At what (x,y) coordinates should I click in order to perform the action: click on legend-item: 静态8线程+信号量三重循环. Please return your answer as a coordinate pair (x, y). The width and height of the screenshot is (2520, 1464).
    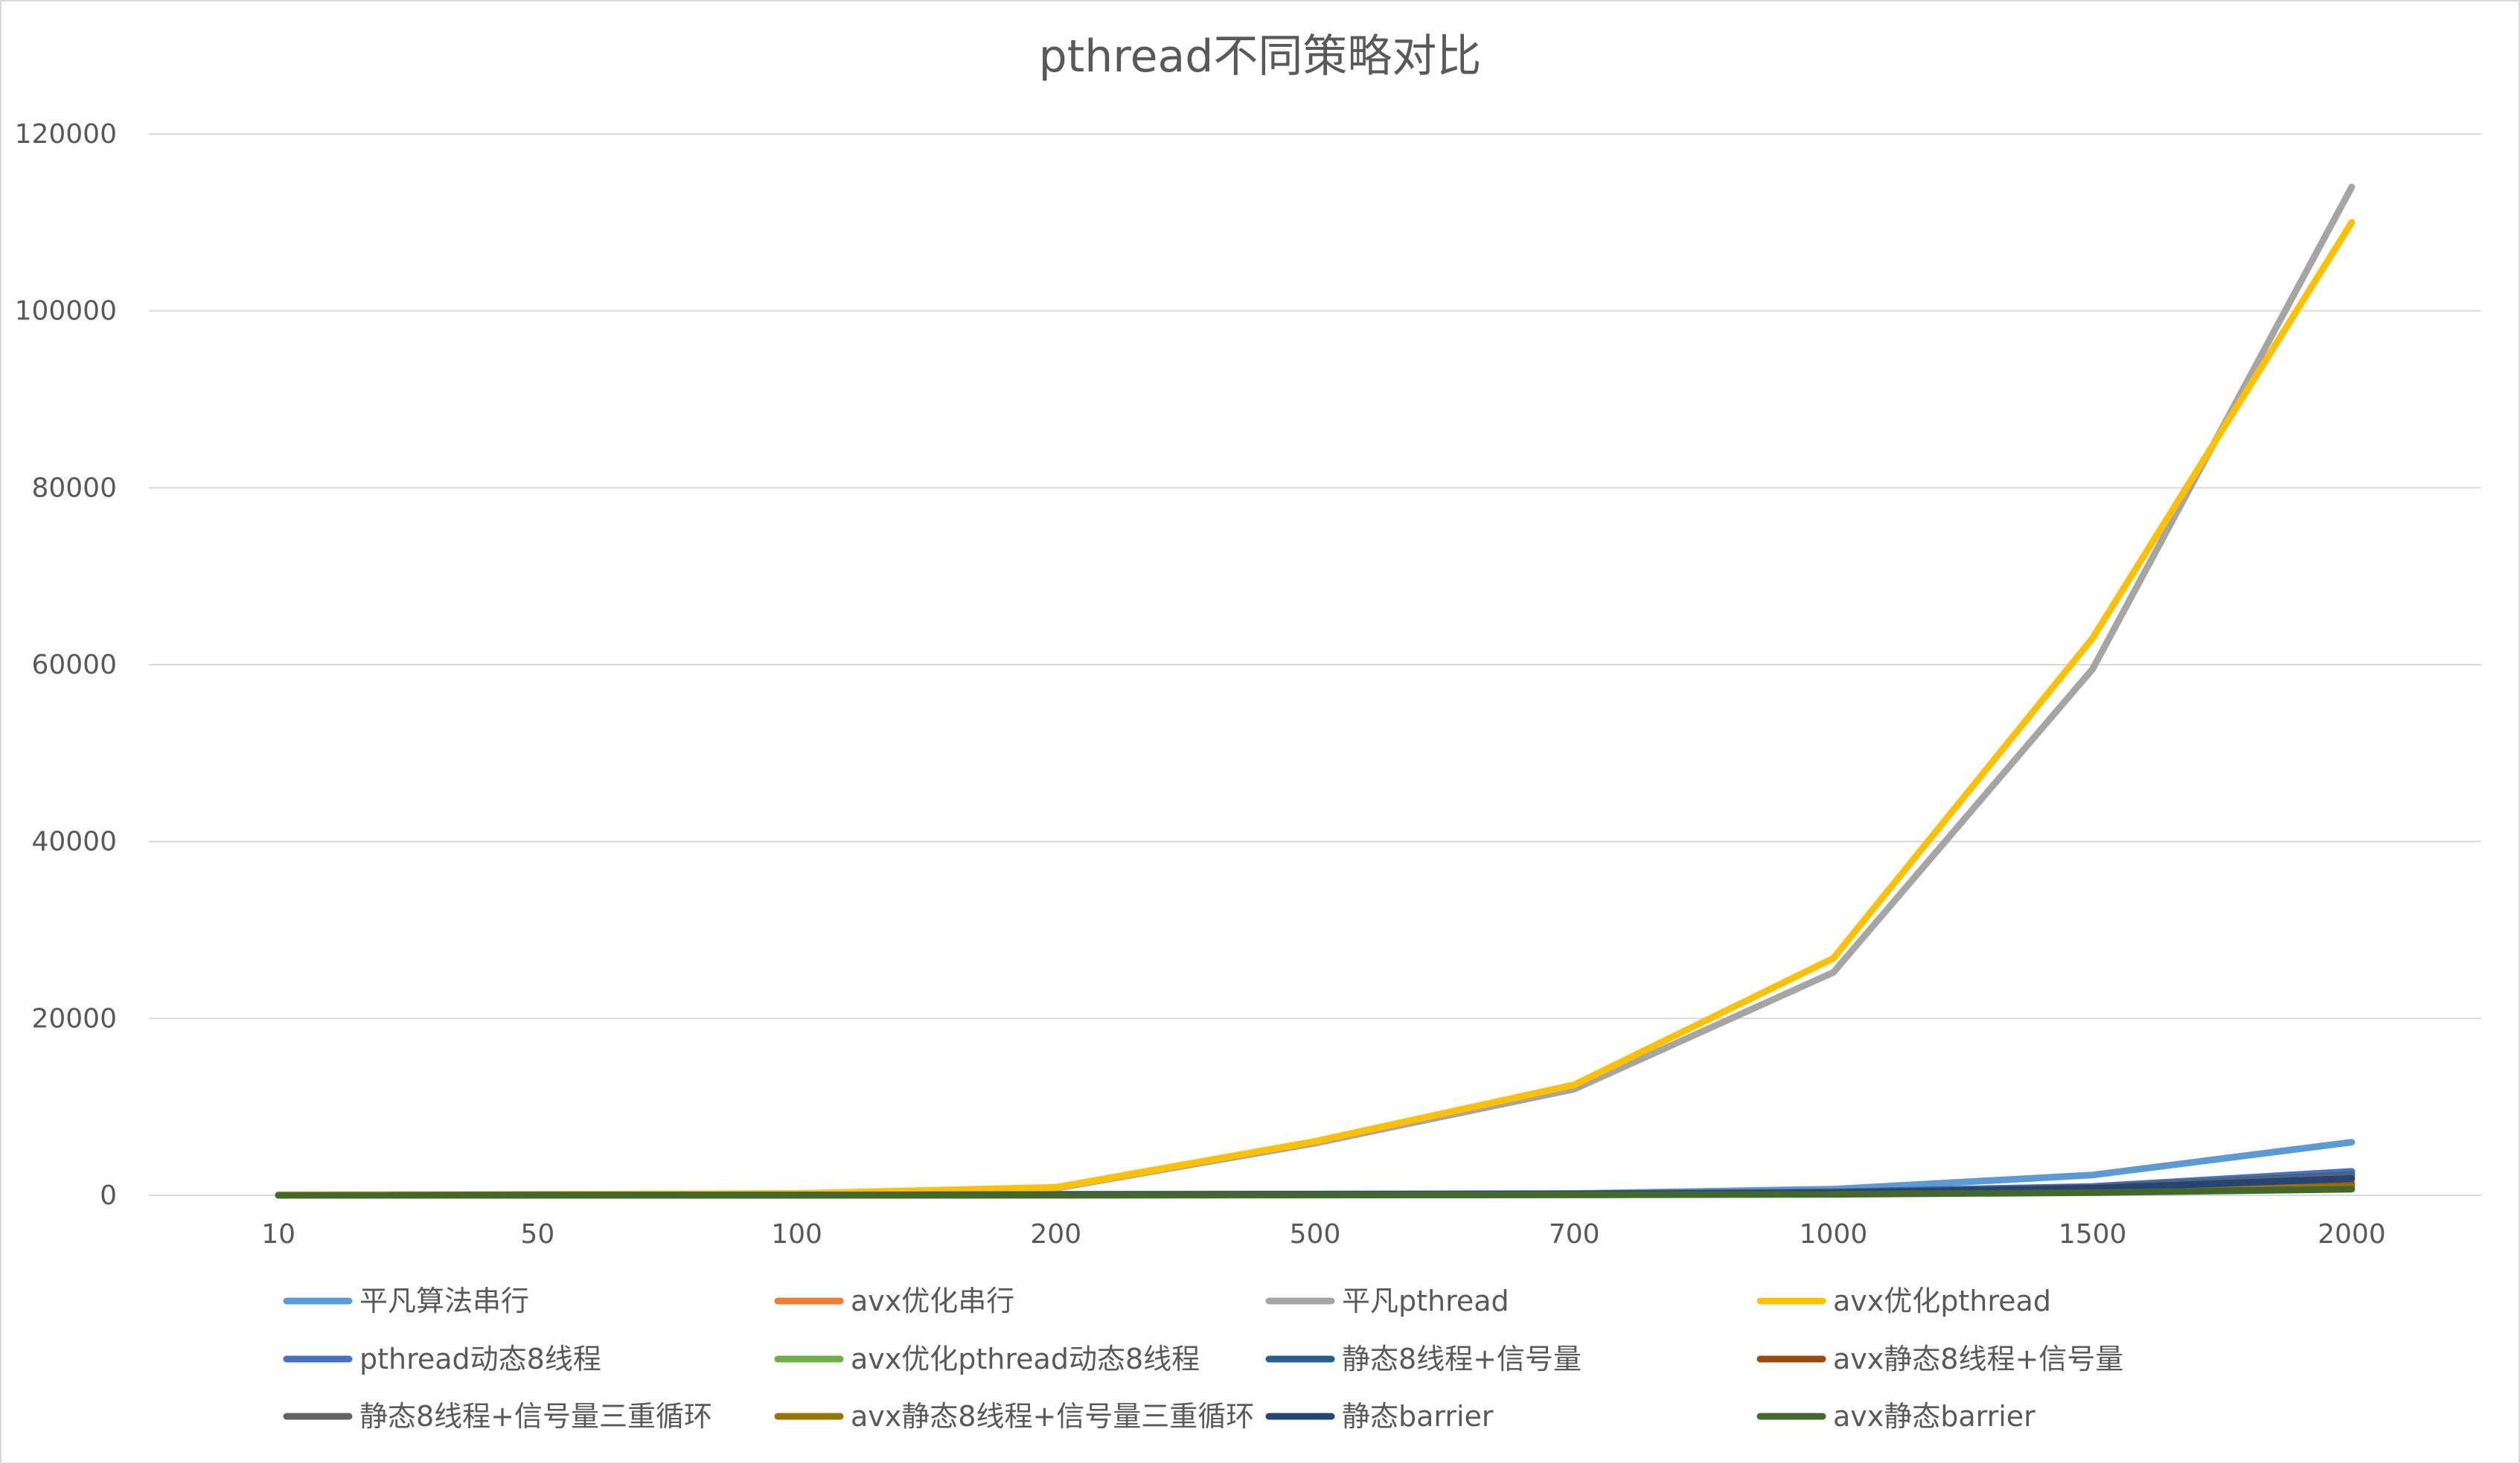
    Looking at the image, I should click on (497, 1416).